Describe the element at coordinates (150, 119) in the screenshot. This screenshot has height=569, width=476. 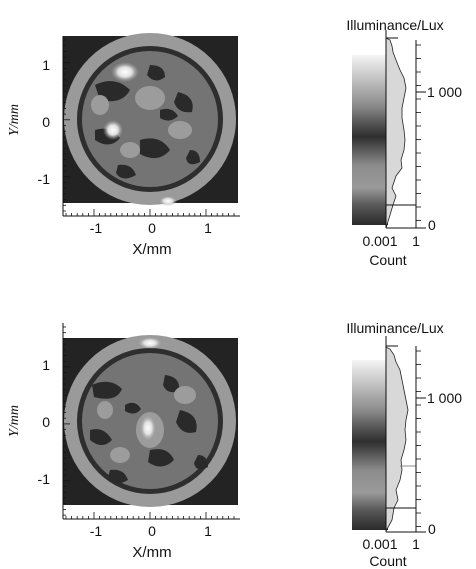
I see `heatmap-top` at that location.